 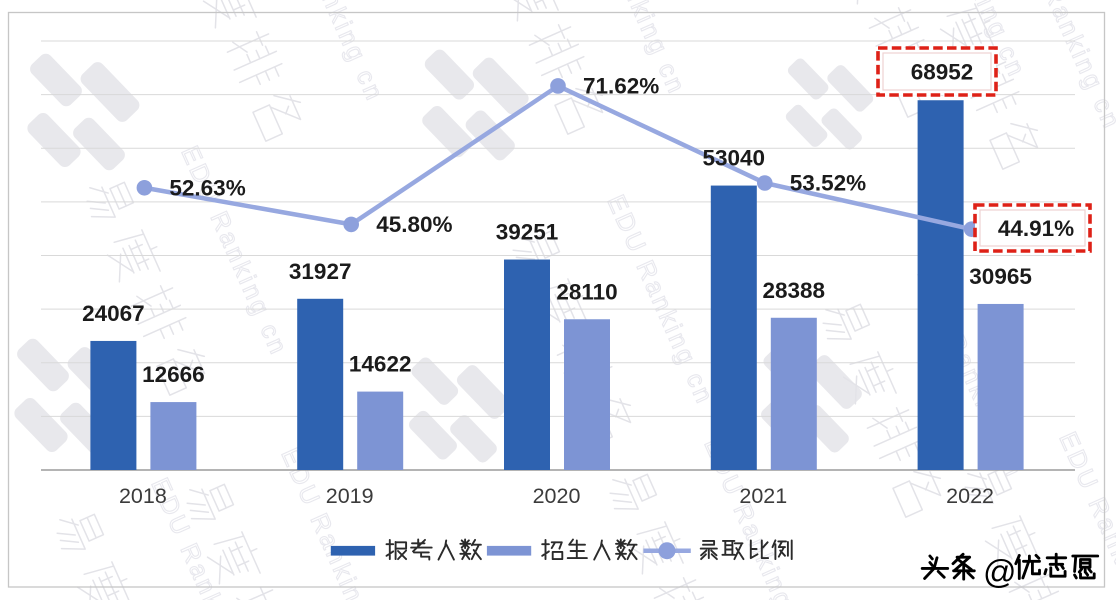 What do you see at coordinates (734, 158) in the screenshot?
I see `svg-text: 53040` at bounding box center [734, 158].